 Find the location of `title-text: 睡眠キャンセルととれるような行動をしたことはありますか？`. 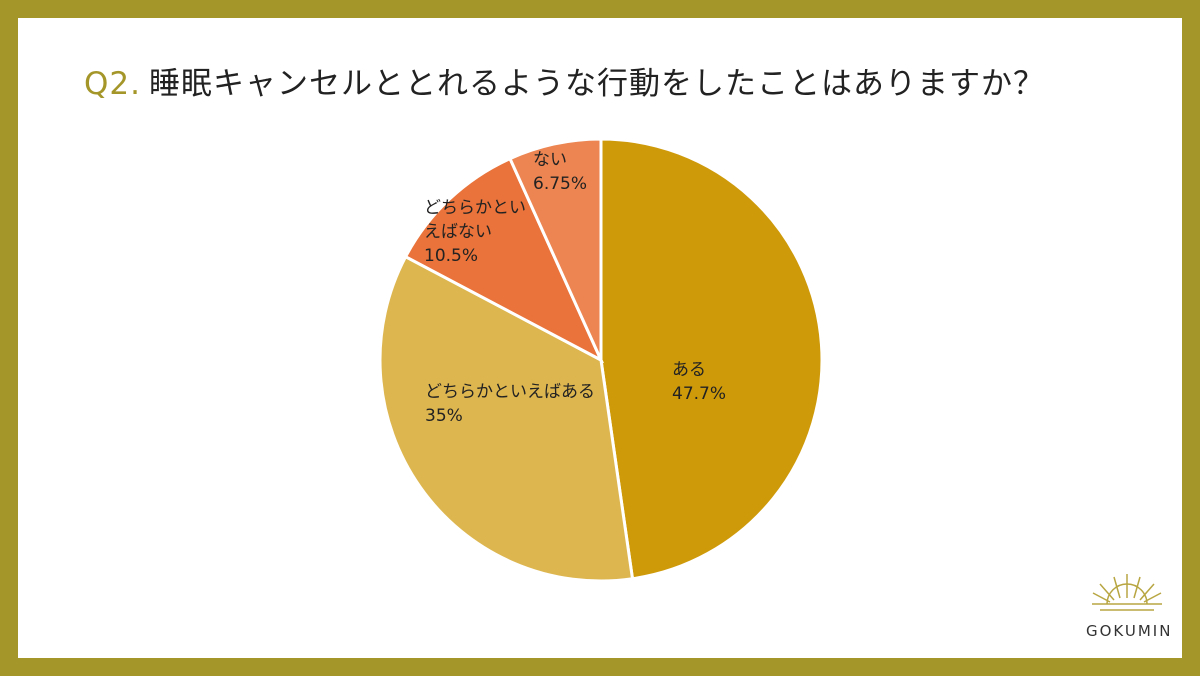

title-text: 睡眠キャンセルととれるような行動をしたことはありますか？ is located at coordinates (596, 84).